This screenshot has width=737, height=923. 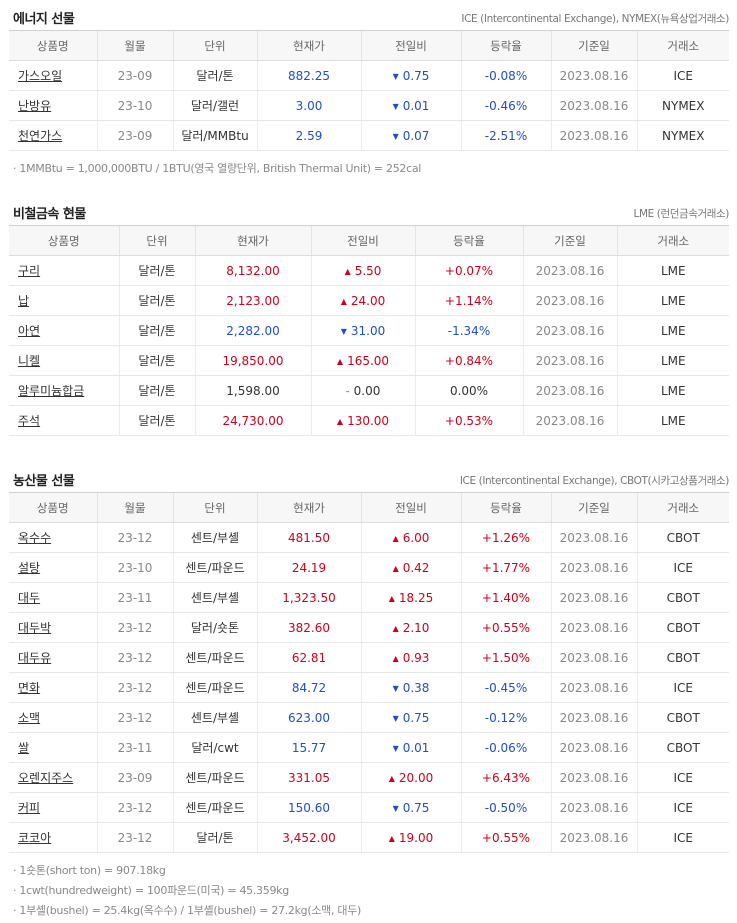 What do you see at coordinates (308, 537) in the screenshot?
I see `price-cell: 481.50` at bounding box center [308, 537].